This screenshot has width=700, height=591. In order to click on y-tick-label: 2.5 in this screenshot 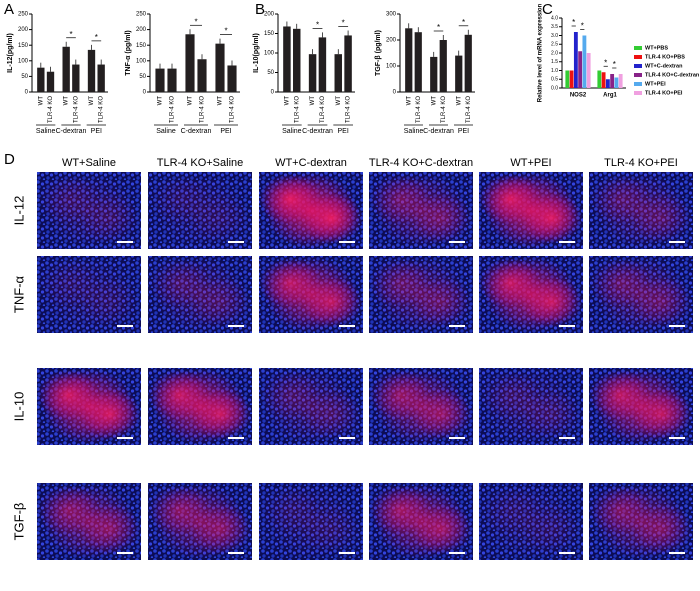, I will do `click(554, 45)`.